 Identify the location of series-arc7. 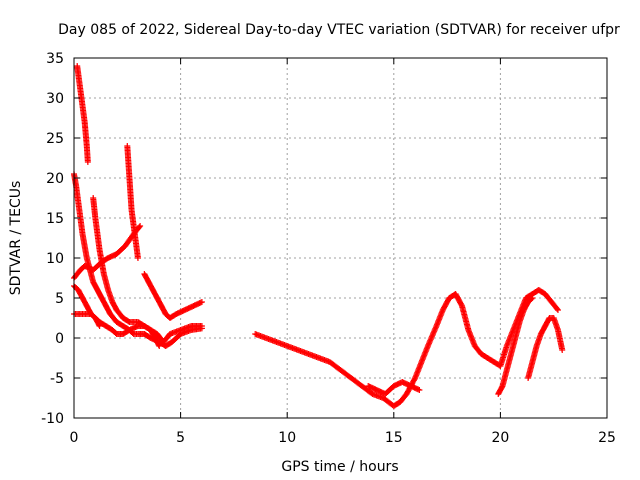
(132, 202).